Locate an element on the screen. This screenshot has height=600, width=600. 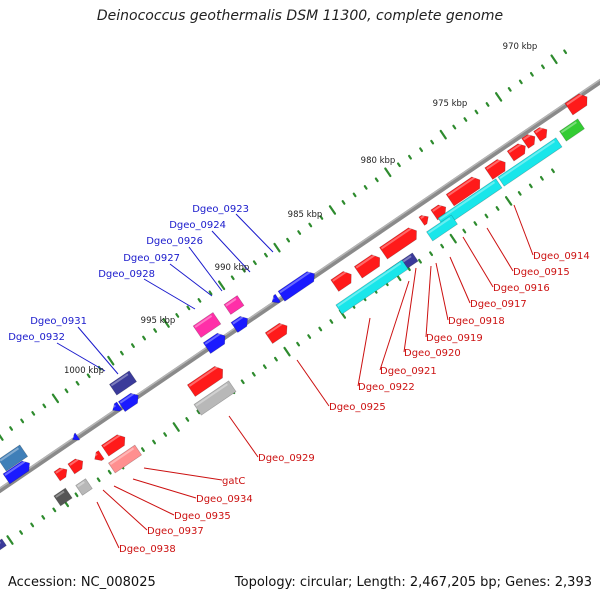
feature-dgeo-0915a-body is located at coordinates (516, 152).